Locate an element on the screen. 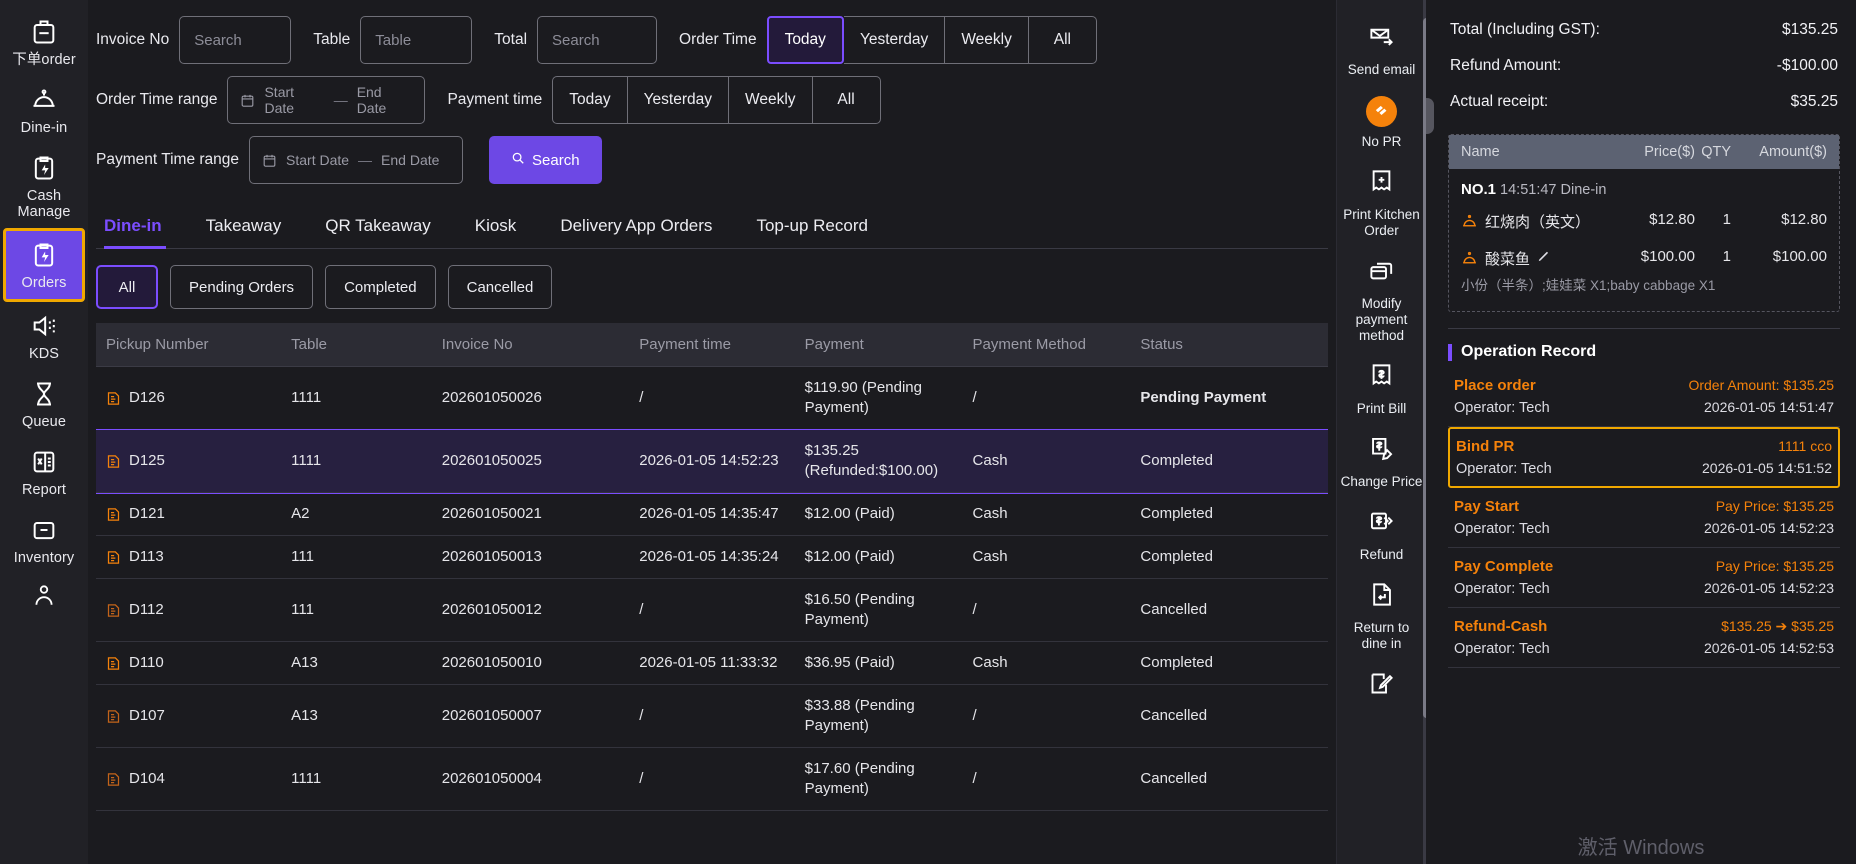 This screenshot has height=864, width=1856. cell-table: A13 is located at coordinates (356, 716).